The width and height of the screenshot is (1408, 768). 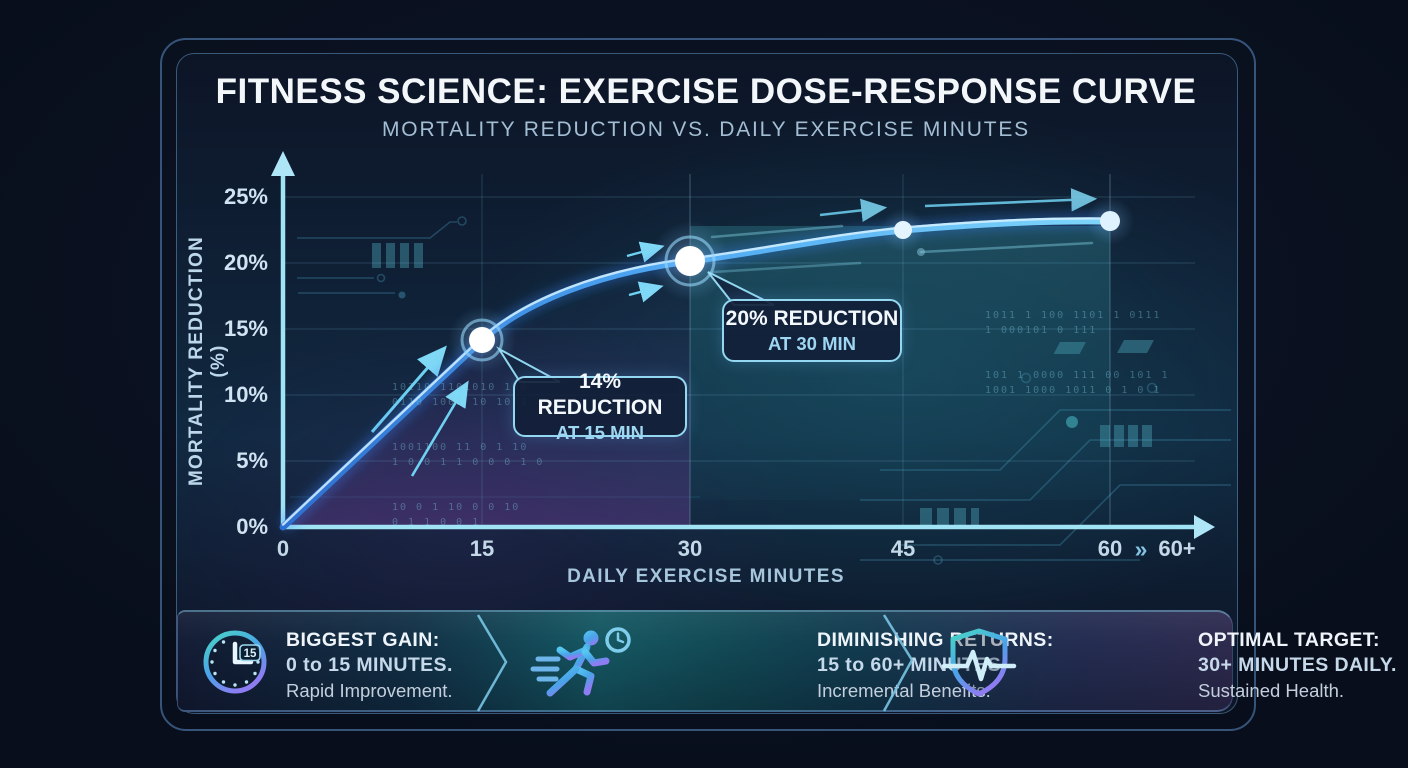 I want to click on y-tick-5: 5%, so click(x=252, y=460).